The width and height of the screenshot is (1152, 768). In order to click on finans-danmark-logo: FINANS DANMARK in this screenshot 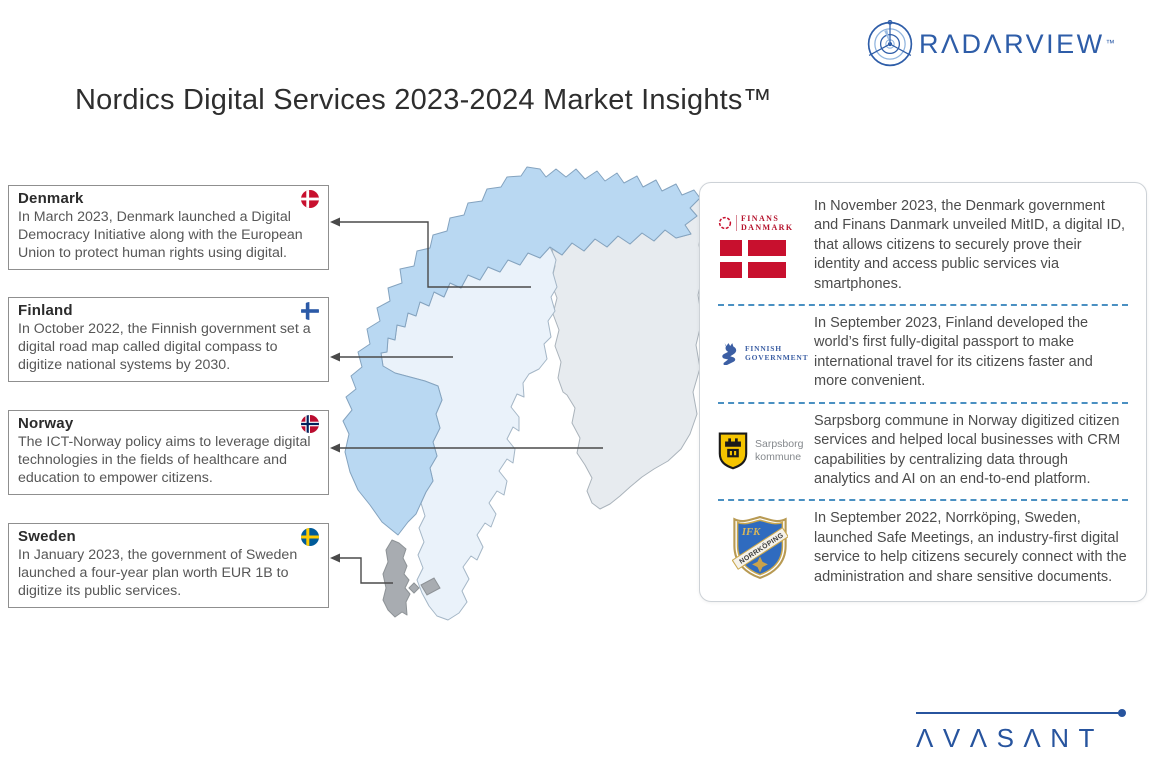, I will do `click(760, 246)`.